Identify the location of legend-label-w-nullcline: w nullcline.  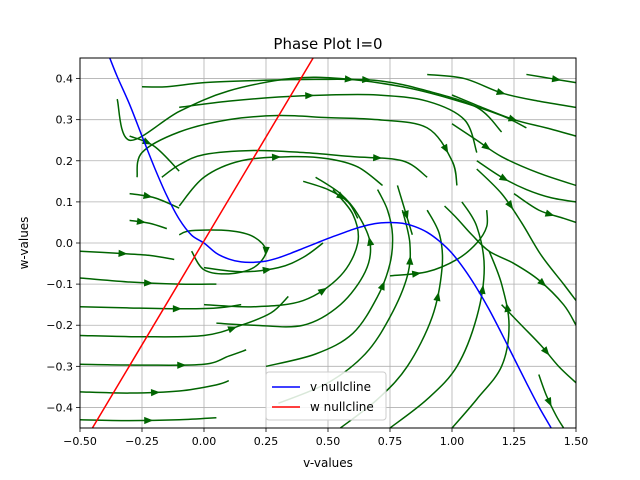
(342, 407).